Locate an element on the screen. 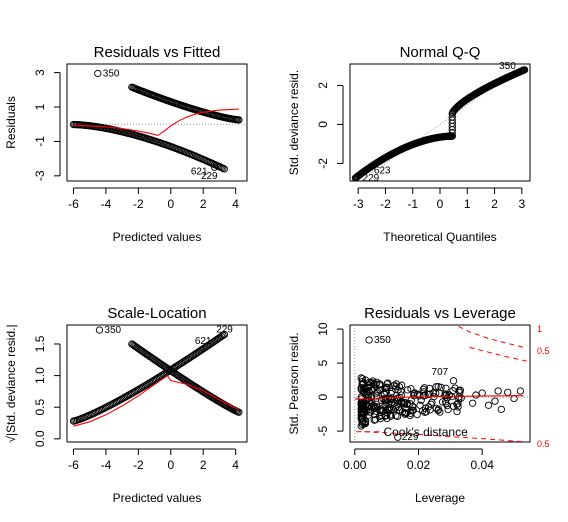  smoother-line is located at coordinates (439, 397).